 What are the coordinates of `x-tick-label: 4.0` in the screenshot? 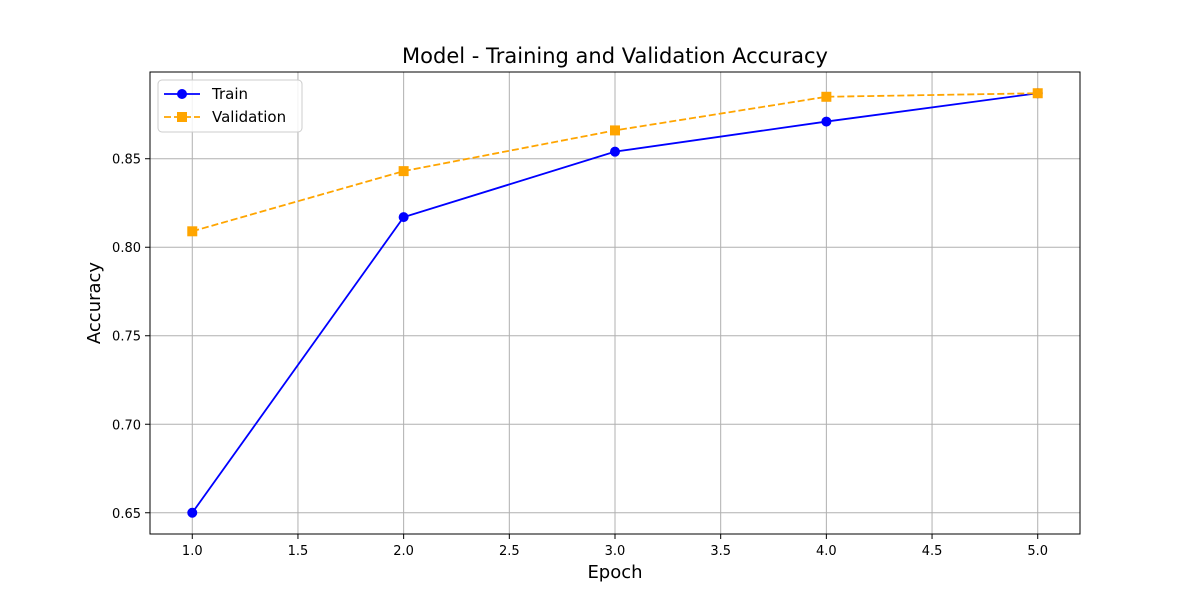 It's located at (826, 551).